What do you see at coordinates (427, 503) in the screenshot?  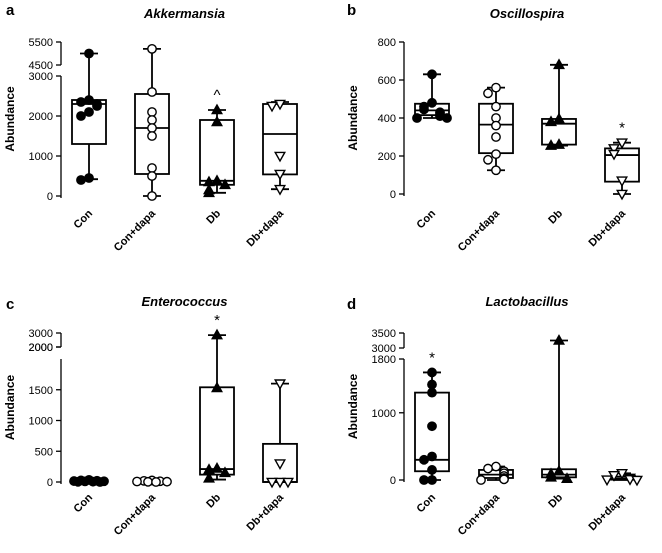 I see `x-category-label: Con` at bounding box center [427, 503].